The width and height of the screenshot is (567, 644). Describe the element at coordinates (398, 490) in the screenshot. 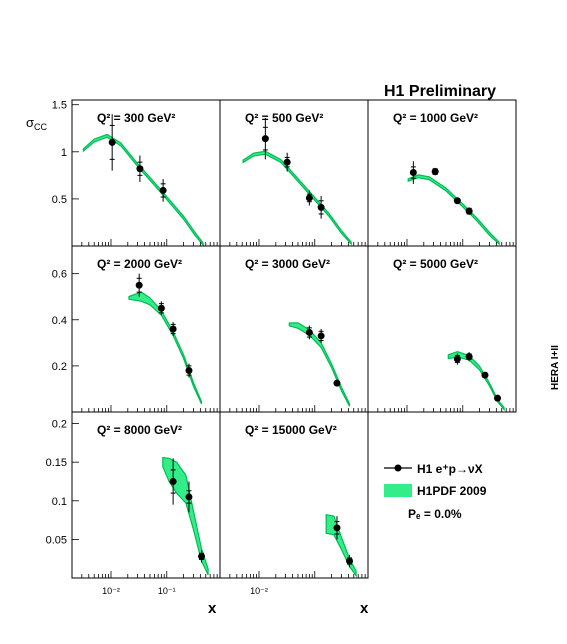

I see `legend-band-swatch` at that location.